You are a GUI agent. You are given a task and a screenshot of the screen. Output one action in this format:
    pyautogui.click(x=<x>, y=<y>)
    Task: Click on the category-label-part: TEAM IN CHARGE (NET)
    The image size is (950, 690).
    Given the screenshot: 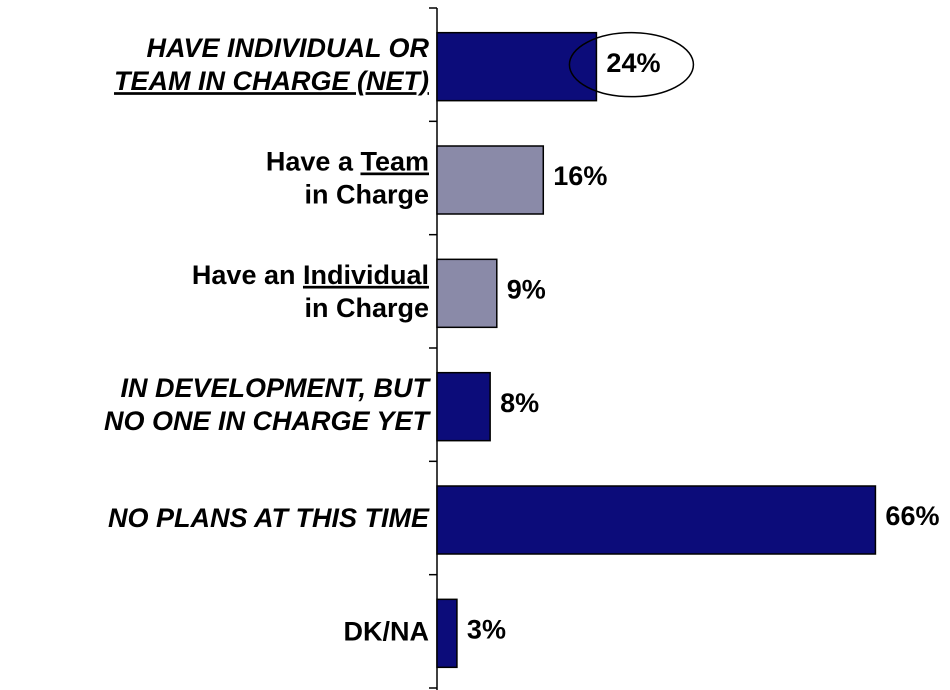 What is the action you would take?
    pyautogui.click(x=271, y=81)
    